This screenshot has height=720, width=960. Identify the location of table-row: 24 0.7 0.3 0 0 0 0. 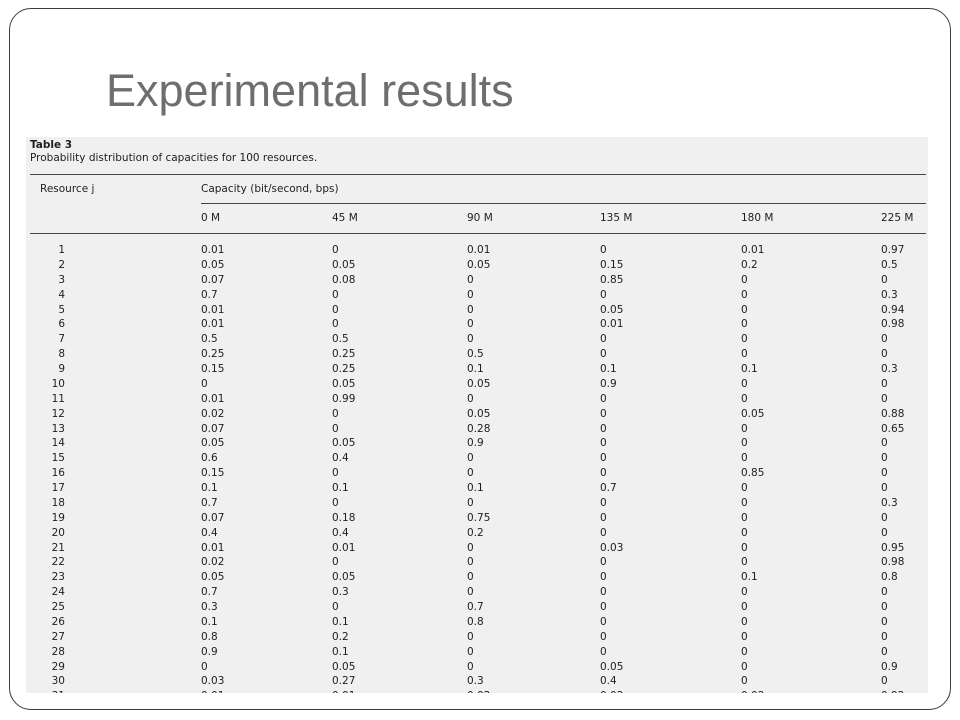
(477, 592).